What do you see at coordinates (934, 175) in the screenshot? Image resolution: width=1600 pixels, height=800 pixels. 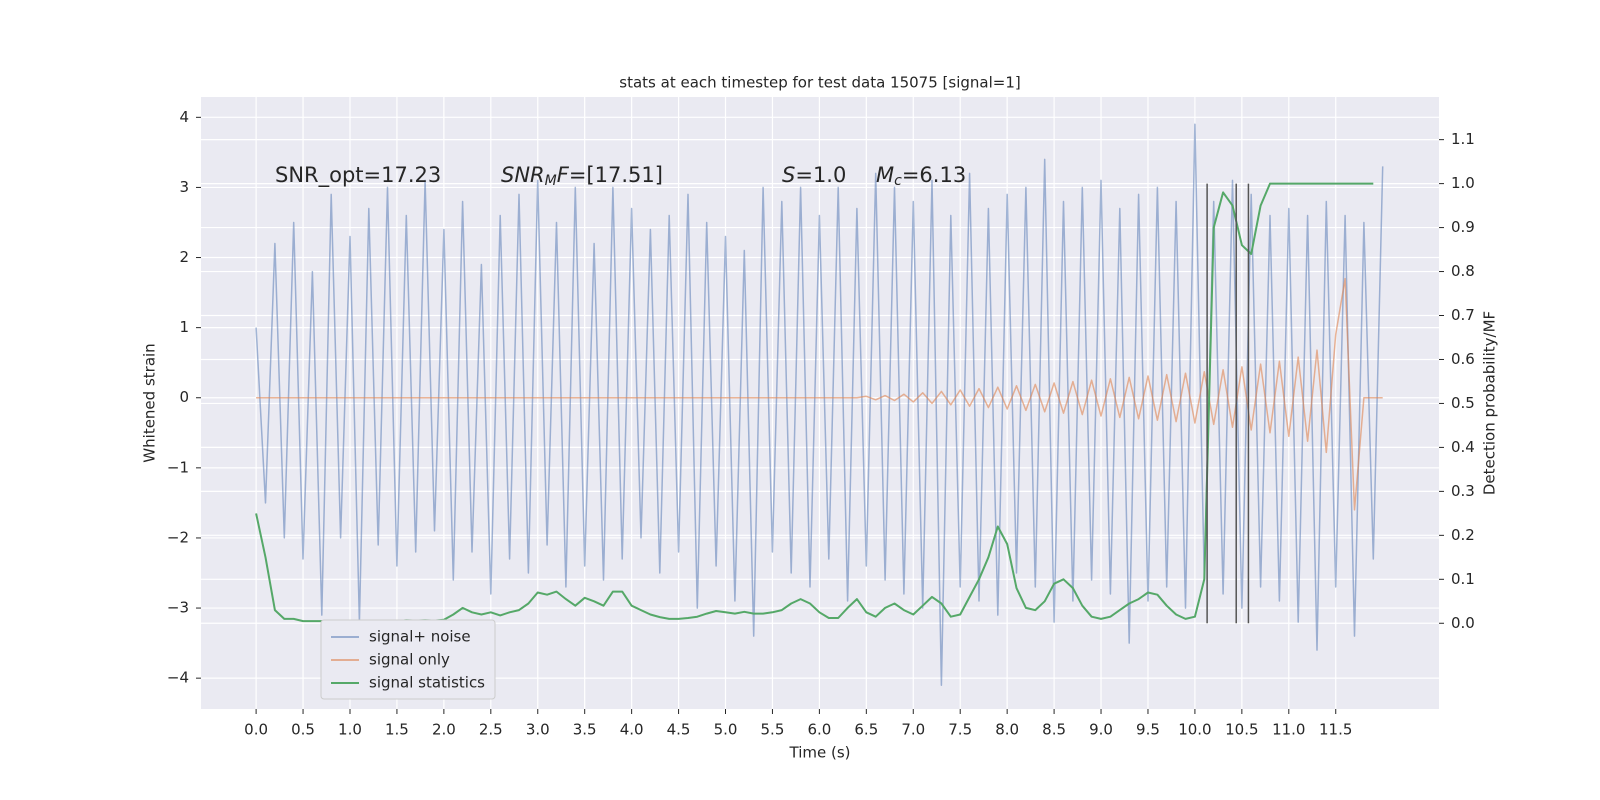 I see `annotation-part: =6.13` at bounding box center [934, 175].